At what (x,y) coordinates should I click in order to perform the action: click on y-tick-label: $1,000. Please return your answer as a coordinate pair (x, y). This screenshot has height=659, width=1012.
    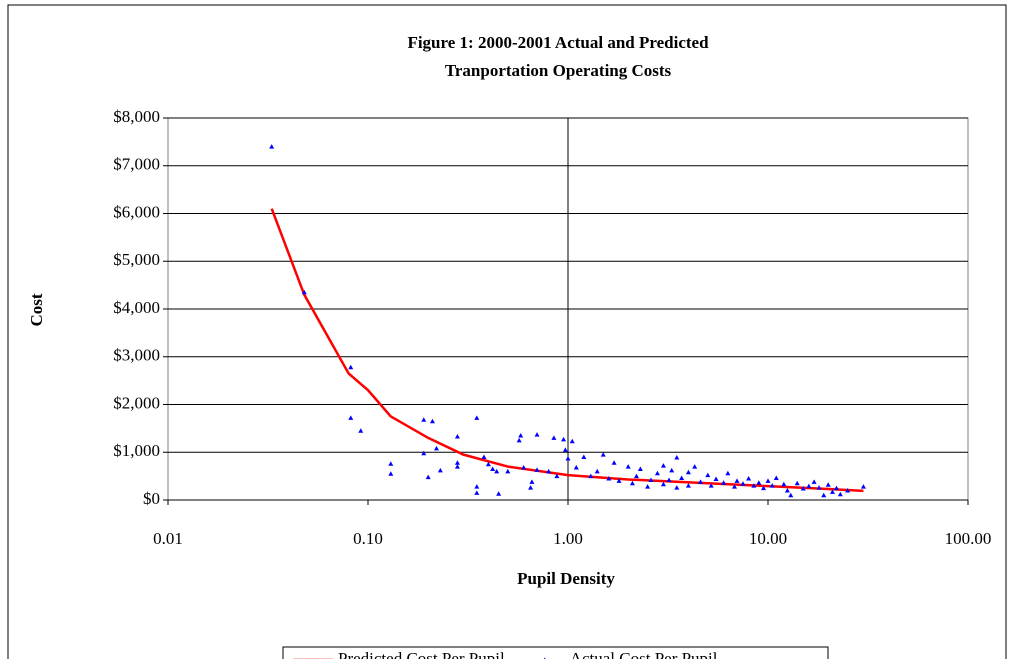
    Looking at the image, I should click on (136, 450).